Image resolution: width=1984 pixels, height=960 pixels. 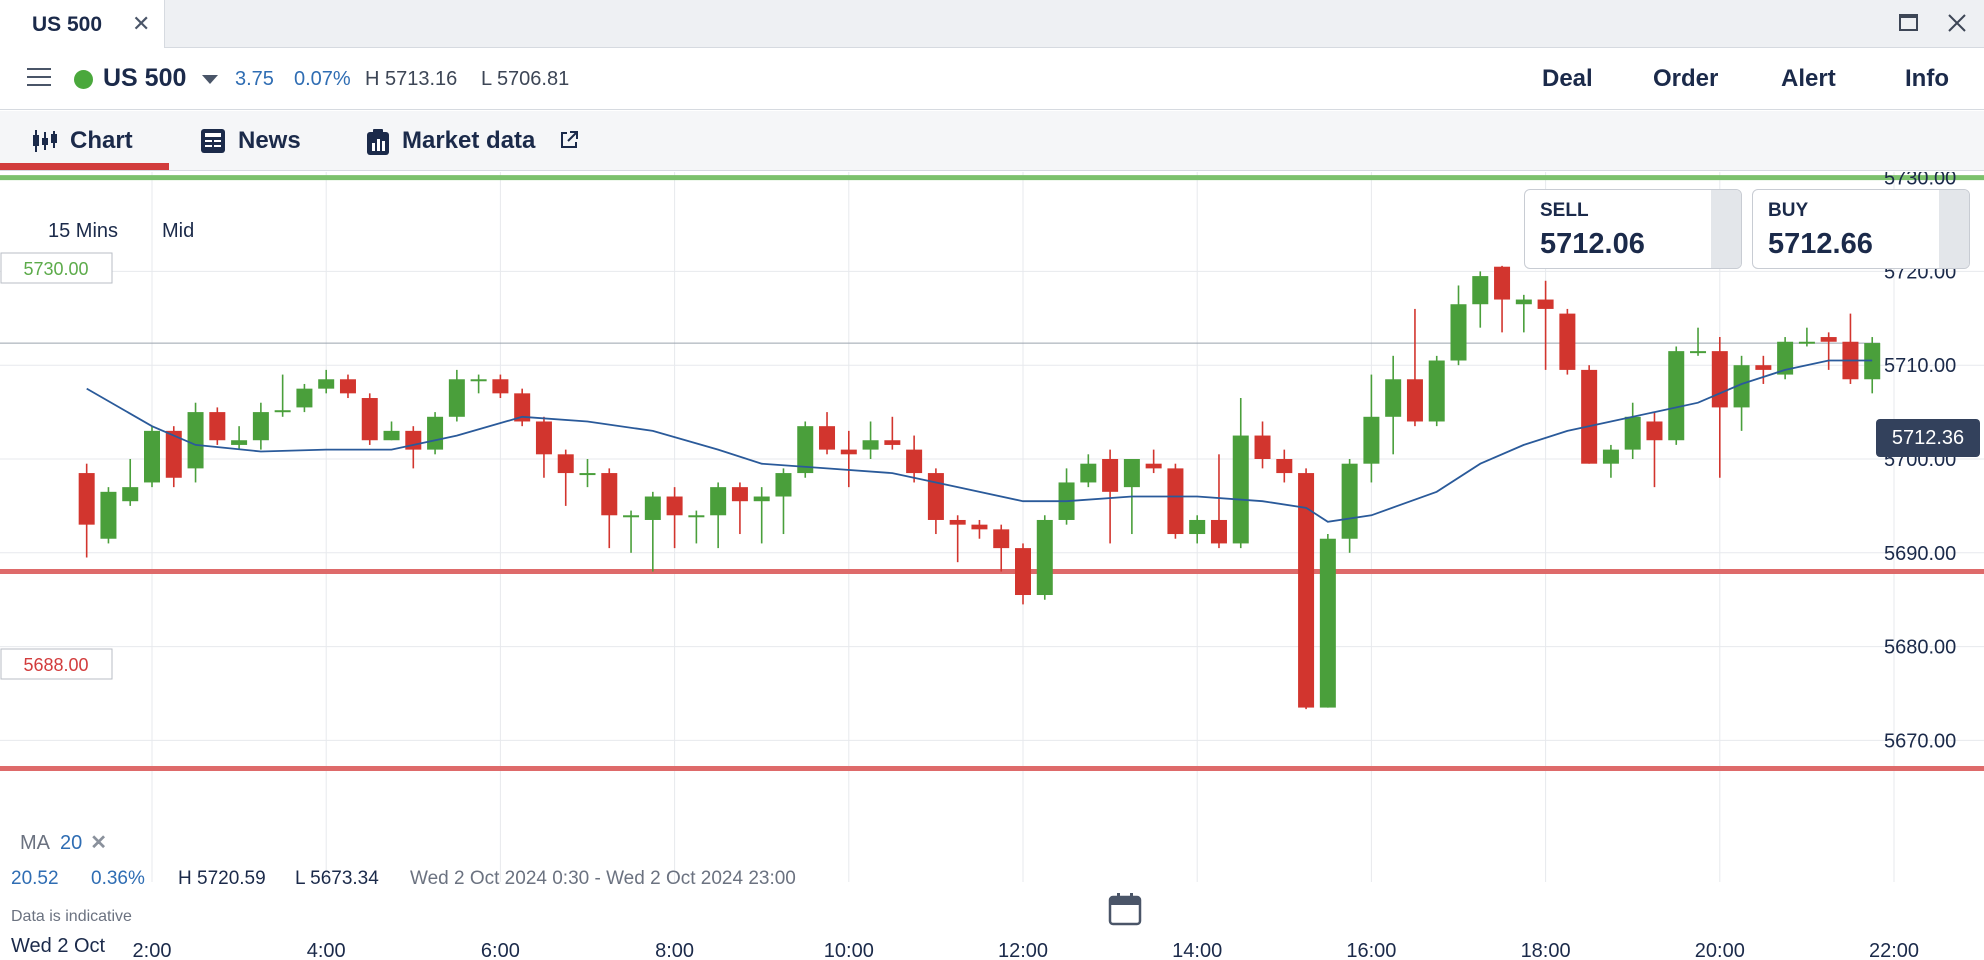 I want to click on window-tab-us500: US 500 ✕, so click(x=82, y=24).